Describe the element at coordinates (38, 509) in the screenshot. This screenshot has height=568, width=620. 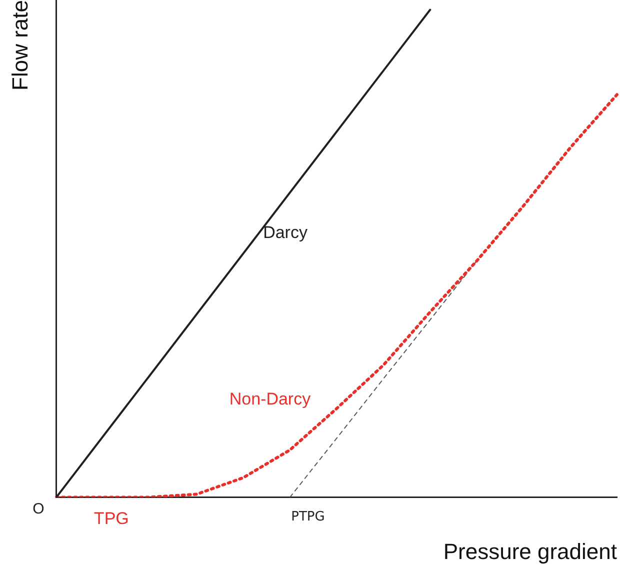
I see `text: O` at that location.